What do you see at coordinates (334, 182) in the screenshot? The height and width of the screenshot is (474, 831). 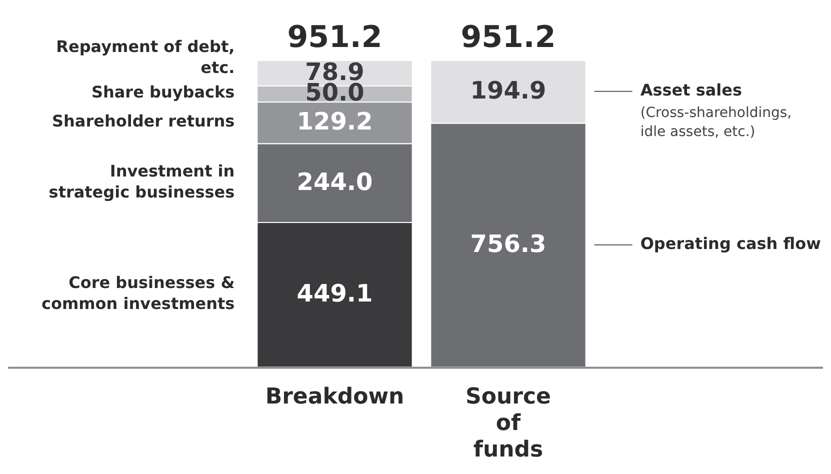 I see `data-label: 244.0` at bounding box center [334, 182].